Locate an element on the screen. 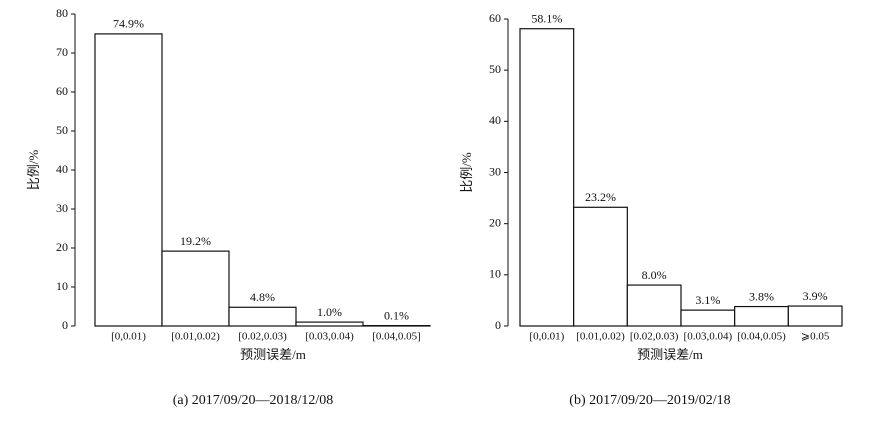 The width and height of the screenshot is (888, 421). y-tick-label: 70 is located at coordinates (62, 52).